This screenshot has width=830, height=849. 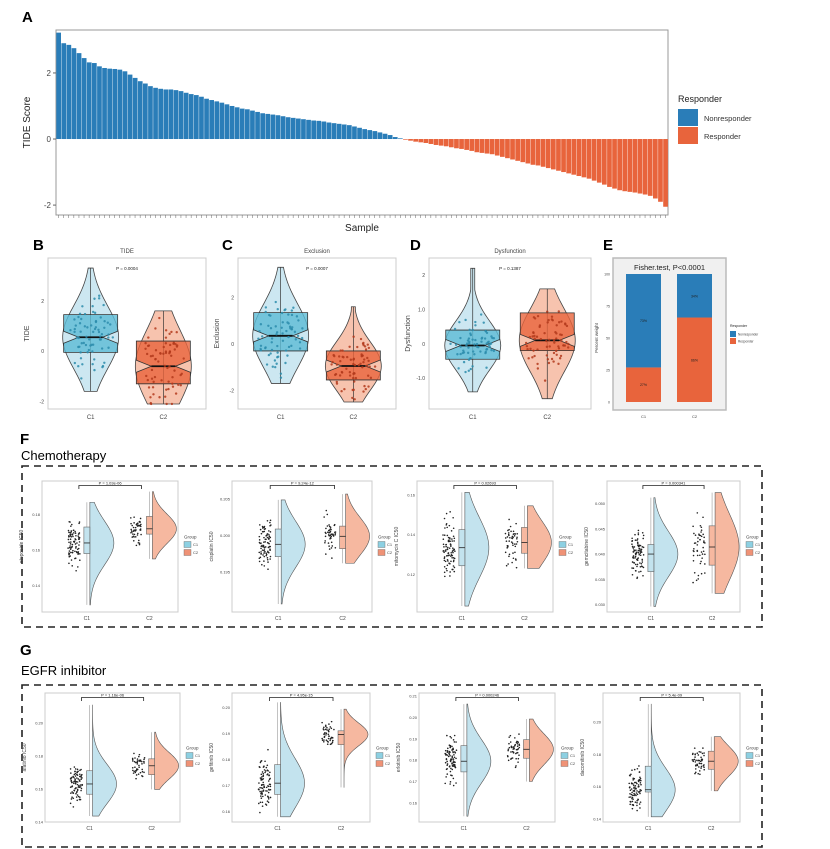 I want to click on p-value: P = 0.02693, so click(x=485, y=483).